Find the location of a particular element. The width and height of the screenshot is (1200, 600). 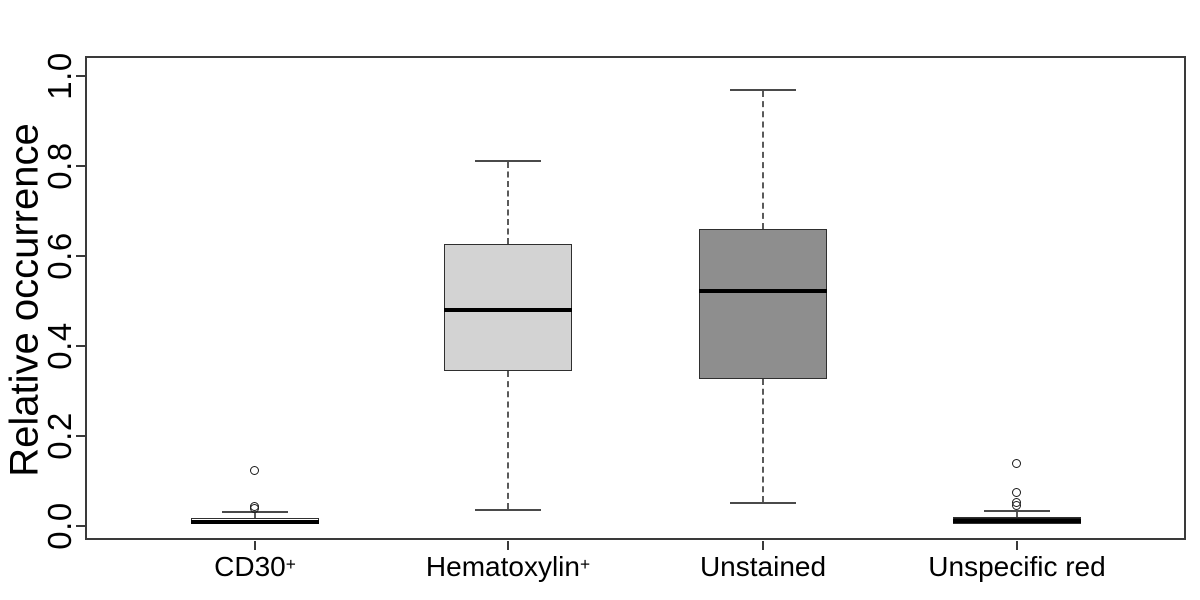

x-tick-label-text: Unstained is located at coordinates (763, 566).